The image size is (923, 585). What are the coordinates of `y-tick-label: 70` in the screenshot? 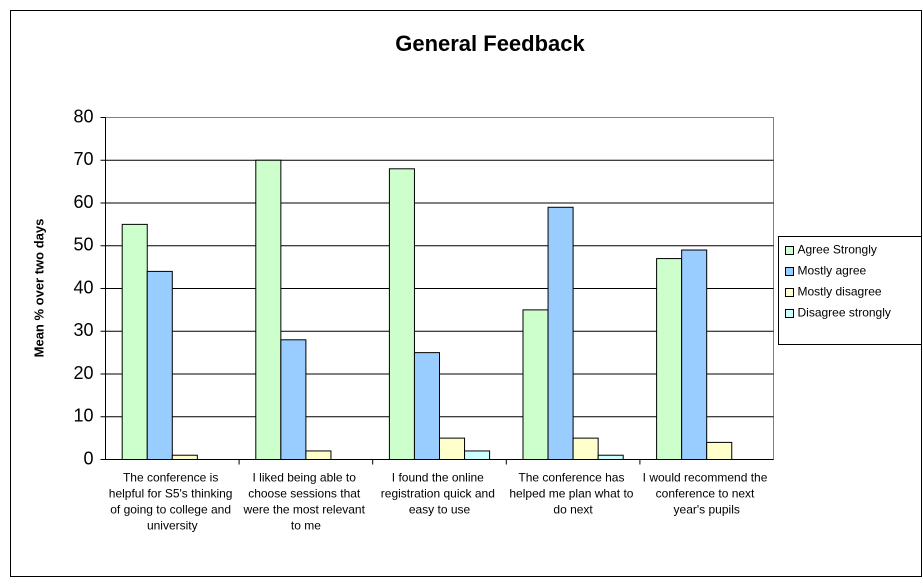 It's located at (83, 159).